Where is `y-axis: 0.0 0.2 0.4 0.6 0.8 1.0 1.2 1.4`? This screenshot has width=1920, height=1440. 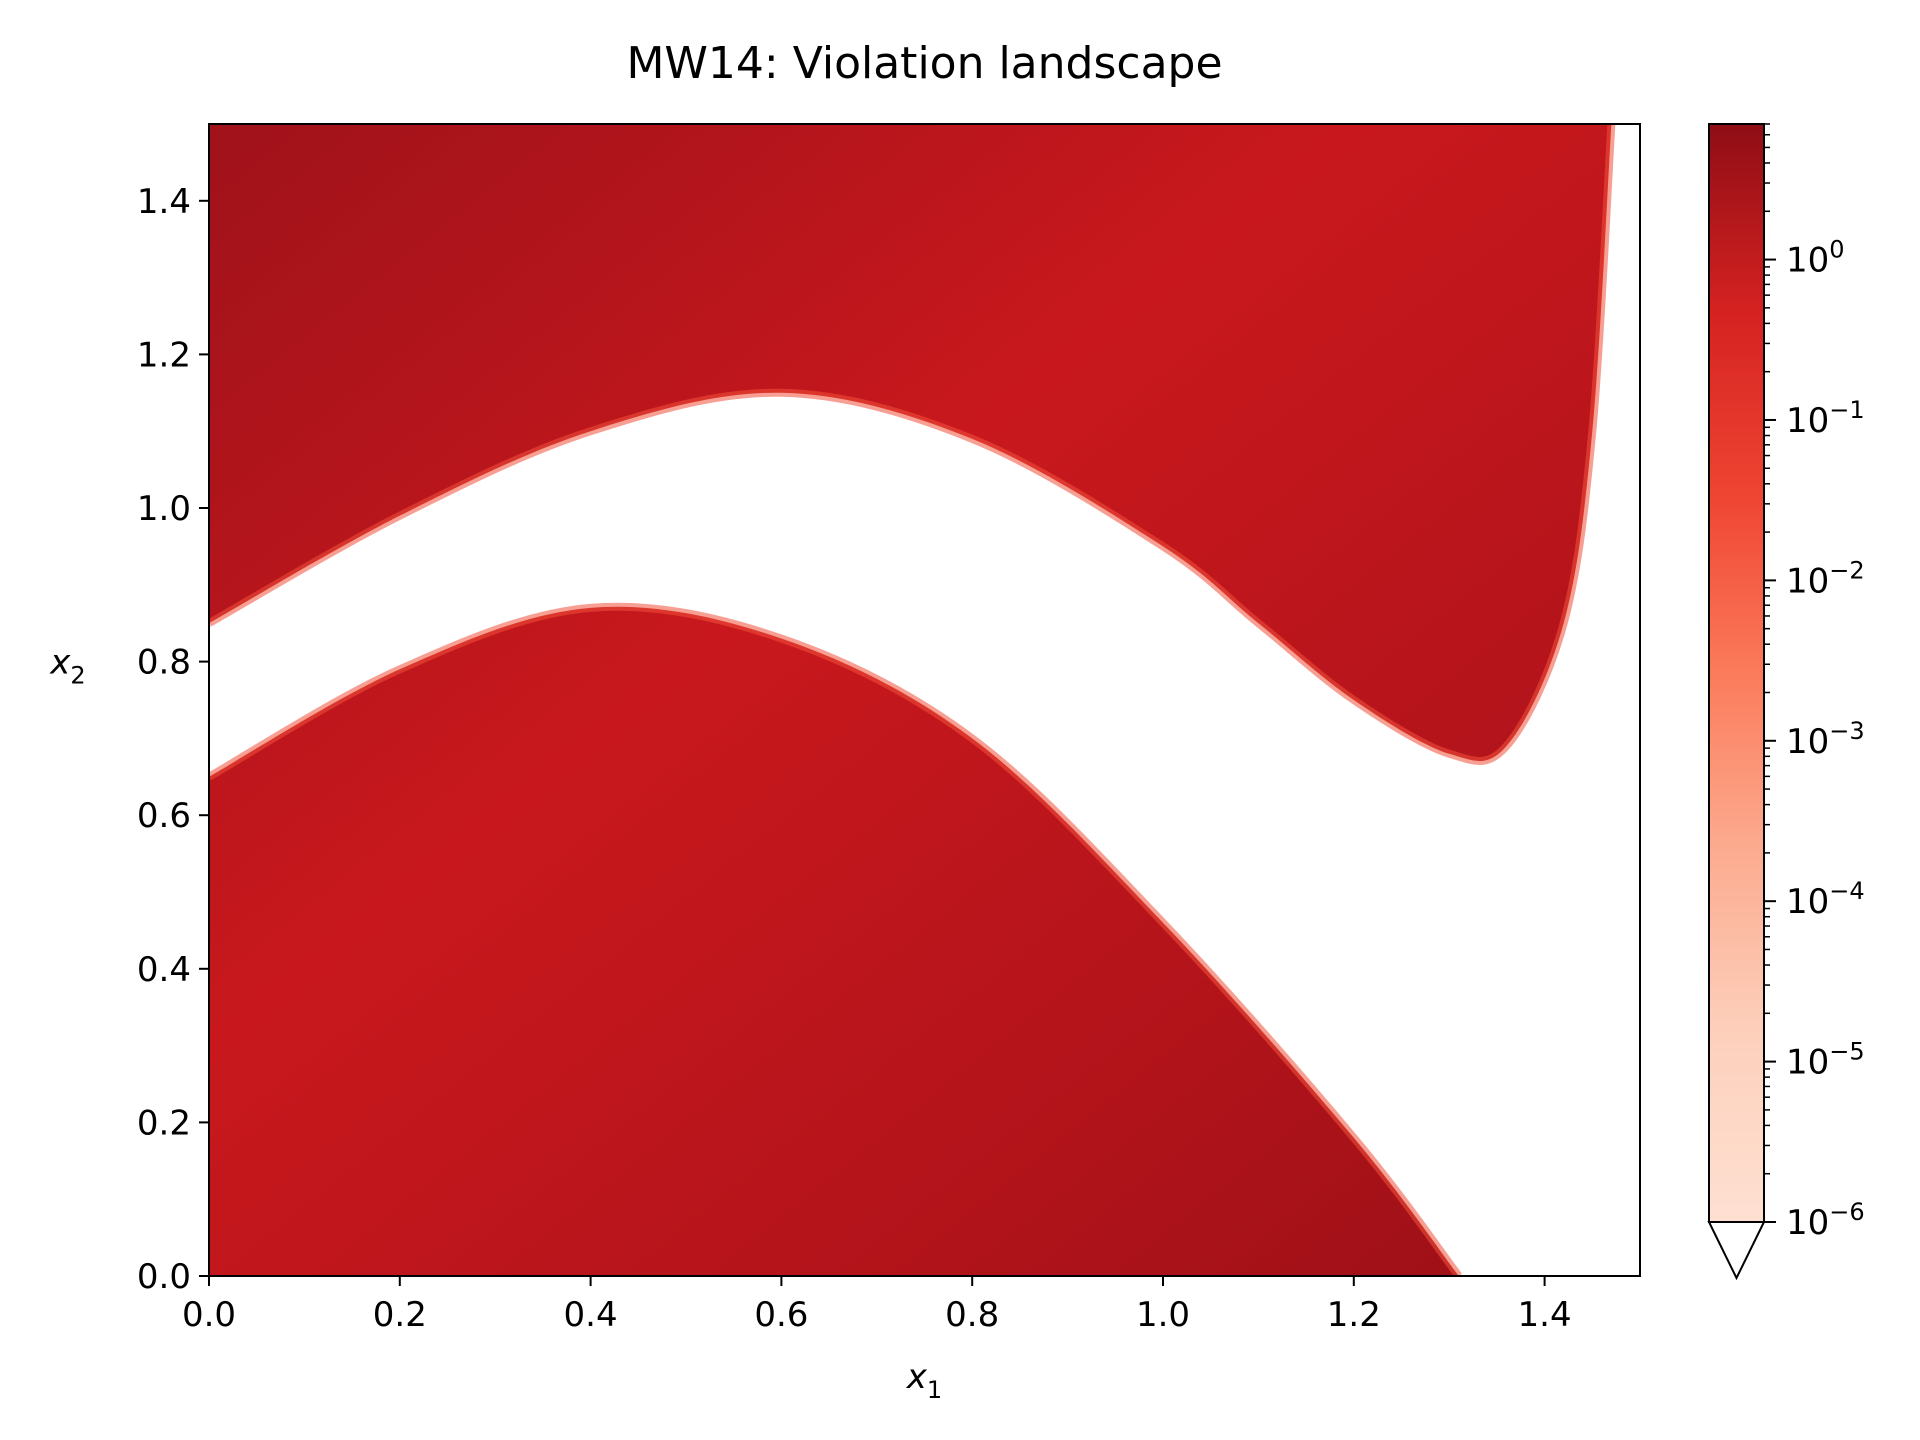
y-axis: 0.0 0.2 0.4 0.6 0.8 1.0 1.2 1.4 is located at coordinates (173, 739).